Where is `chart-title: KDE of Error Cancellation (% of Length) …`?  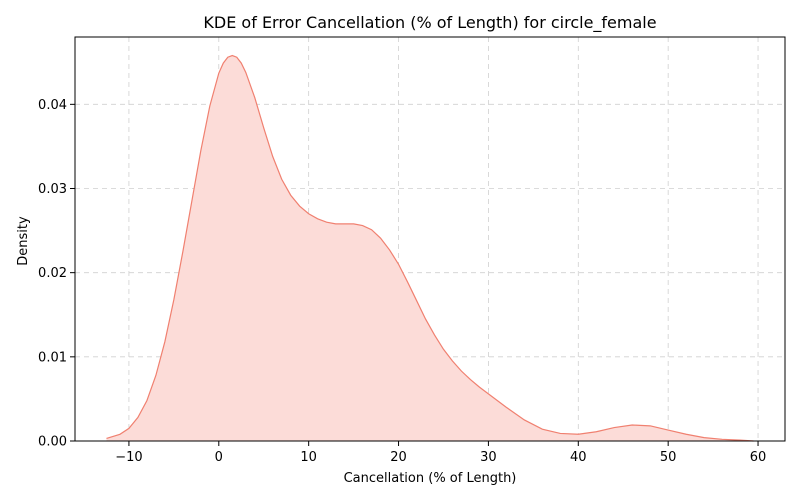
chart-title: KDE of Error Cancellation (% of Length) … is located at coordinates (429, 23).